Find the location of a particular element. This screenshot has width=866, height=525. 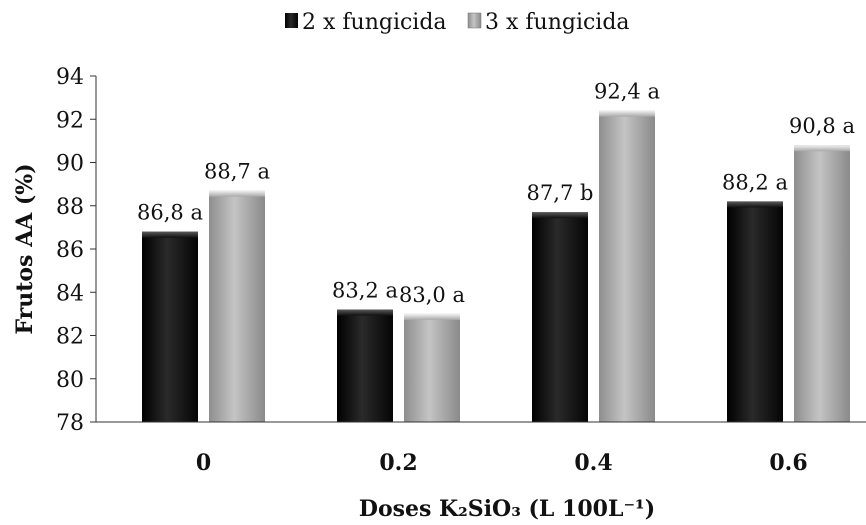

y-tick-label: 80 is located at coordinates (70, 380).